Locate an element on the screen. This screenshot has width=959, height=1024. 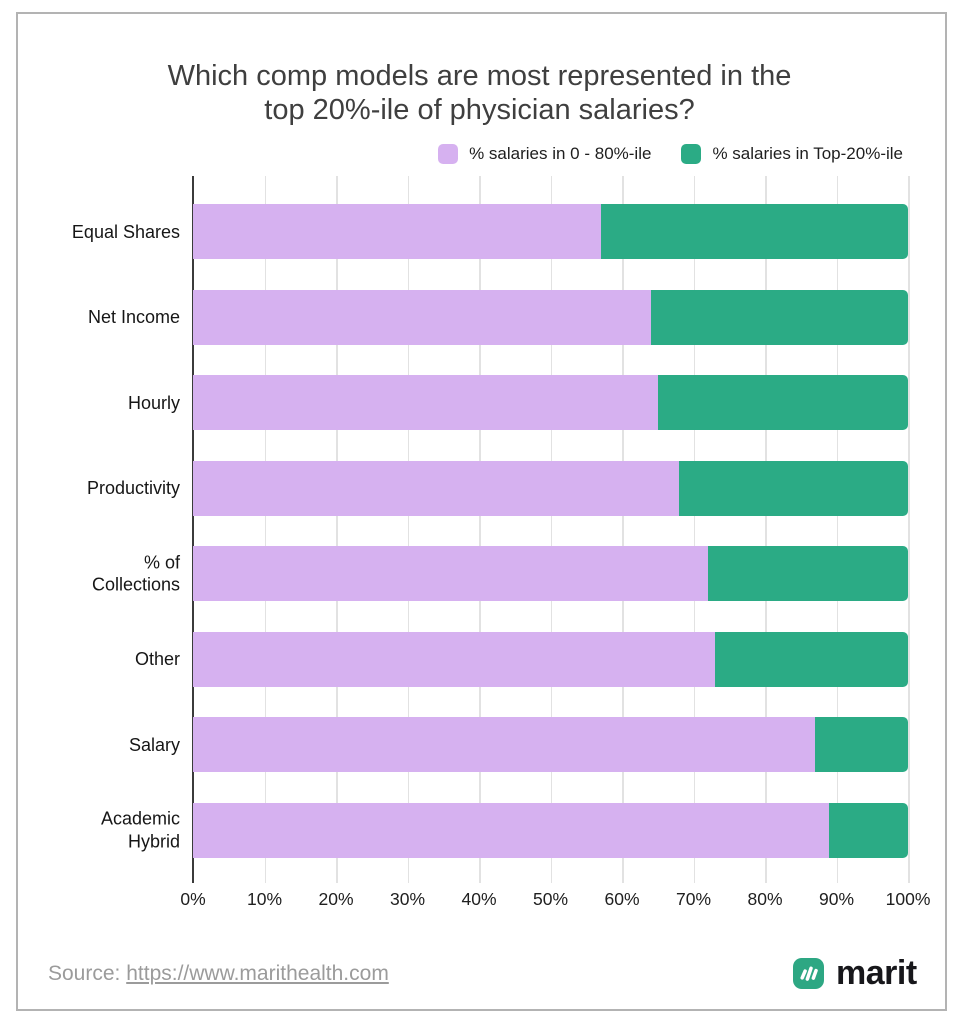
legend-swatch-green-icon is located at coordinates (691, 154).